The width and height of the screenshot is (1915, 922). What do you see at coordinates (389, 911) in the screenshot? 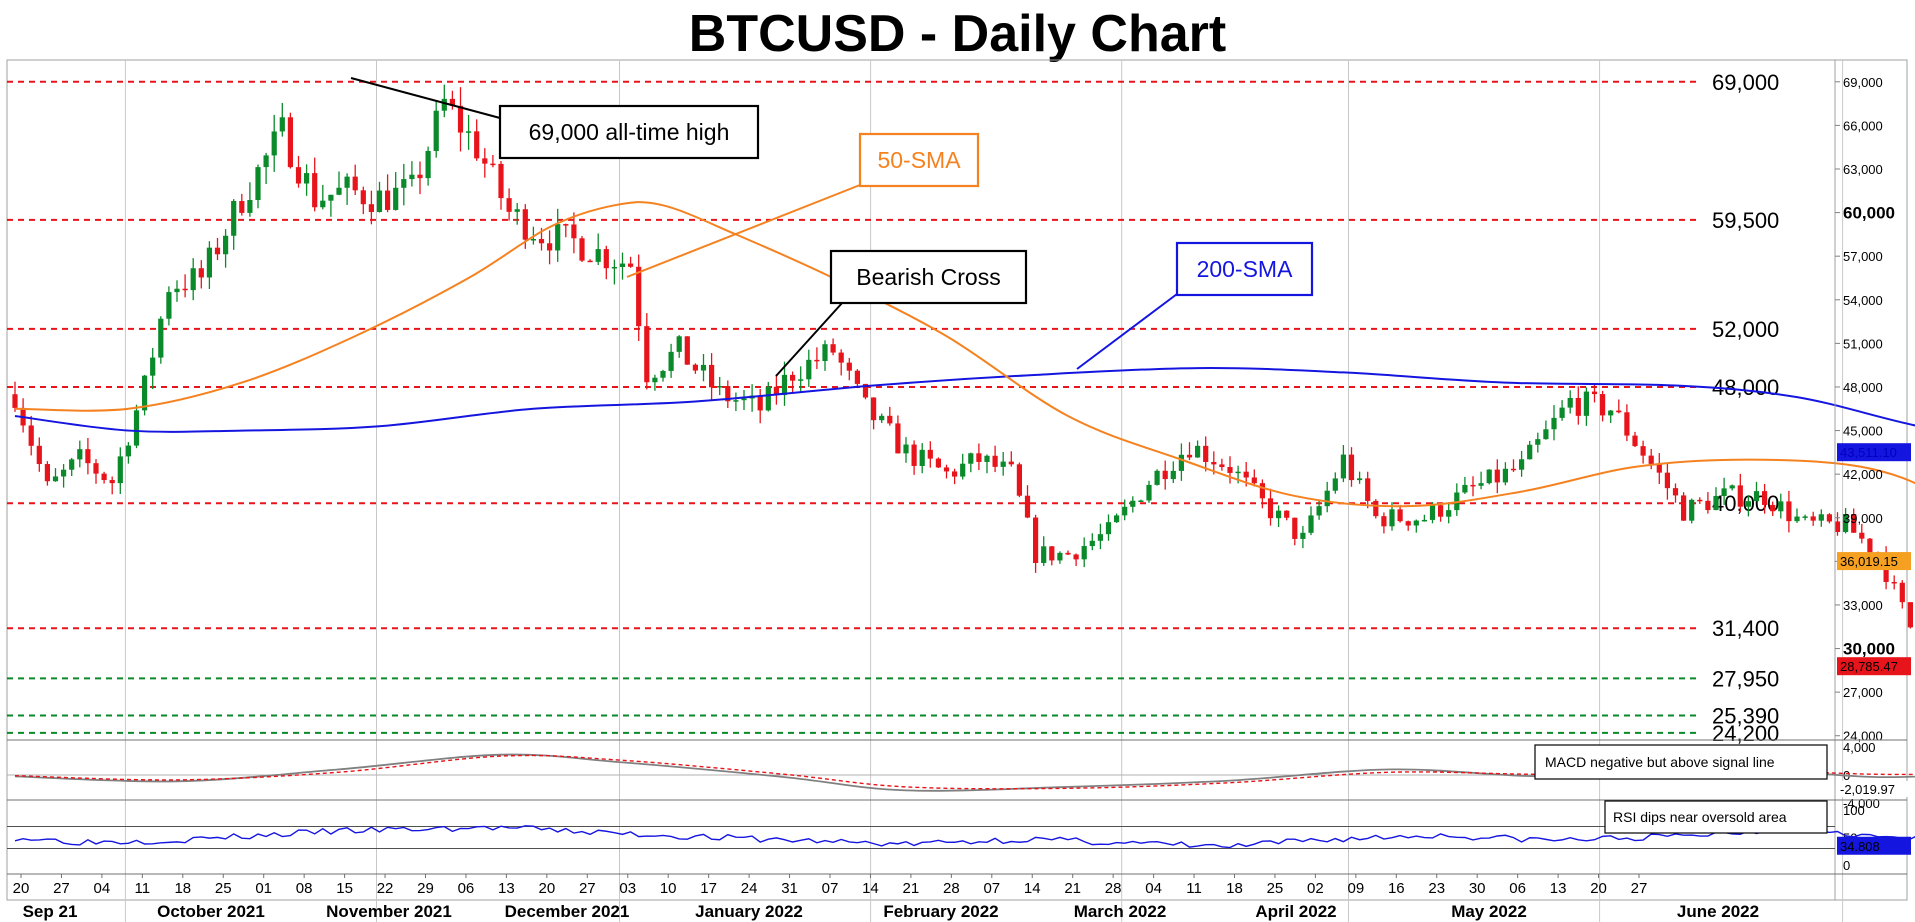
I see `x-month-label: November 2021` at bounding box center [389, 911].